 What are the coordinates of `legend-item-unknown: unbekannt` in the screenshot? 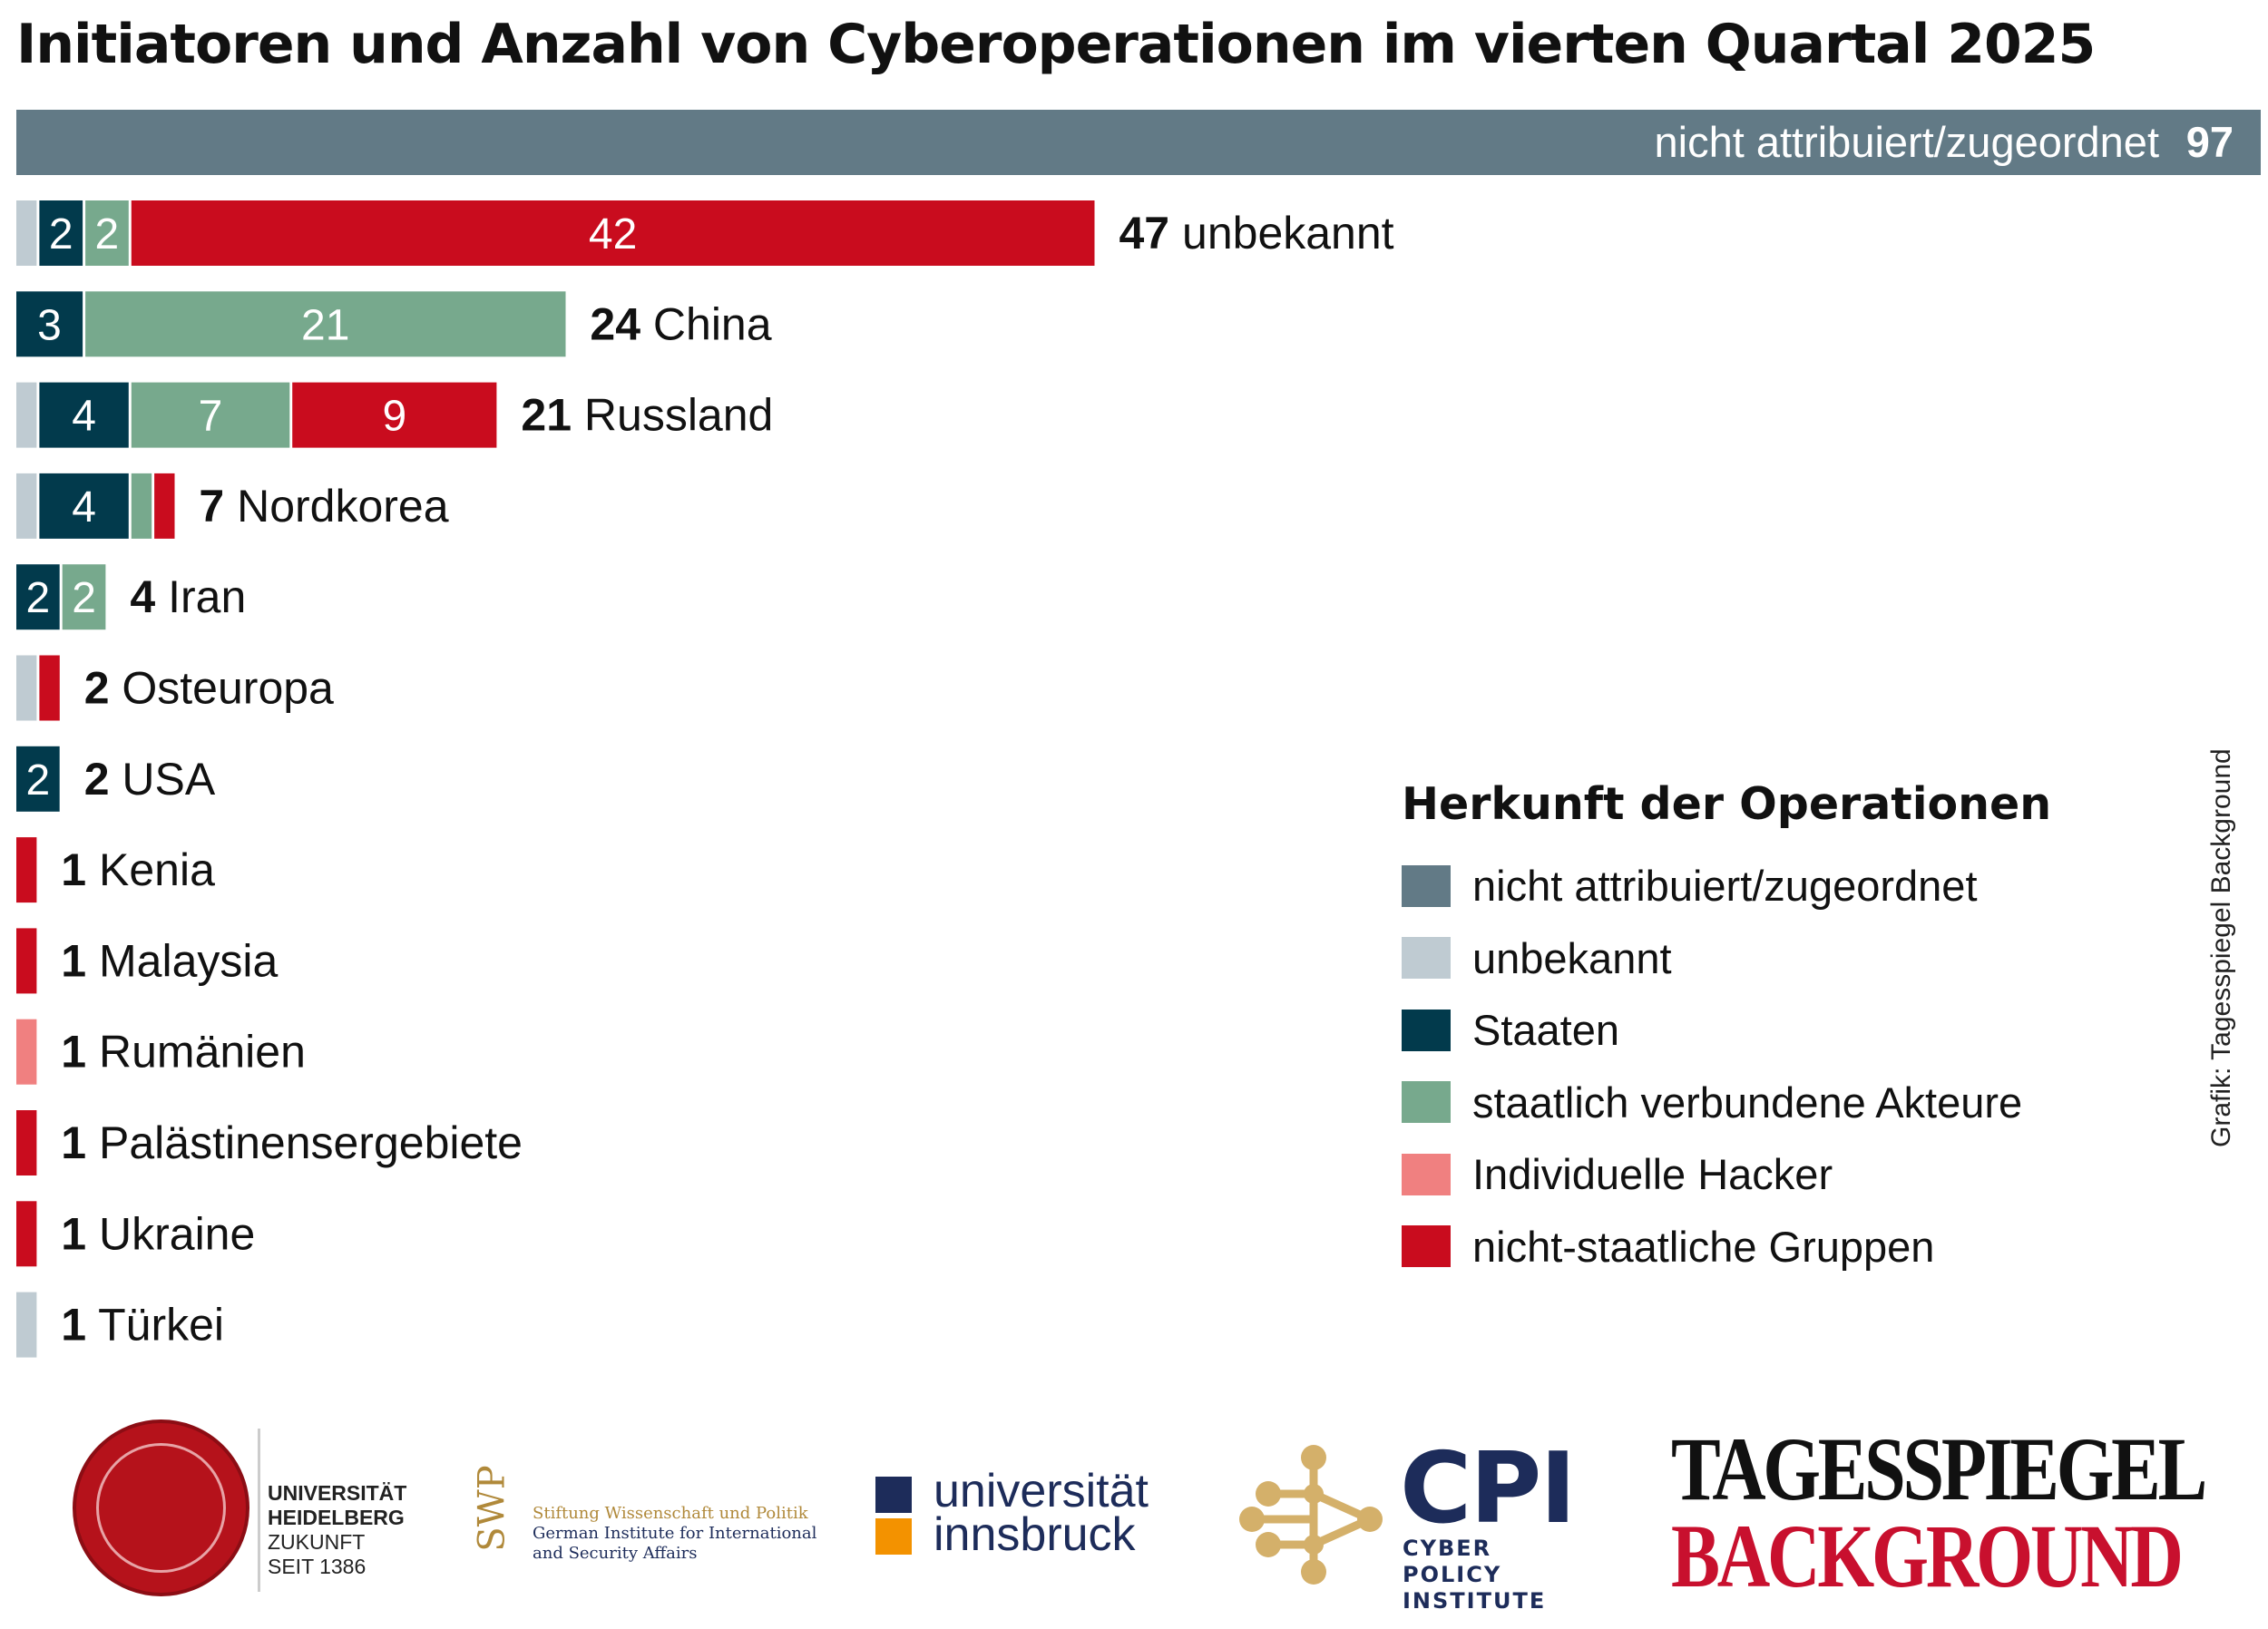 It's located at (1810, 958).